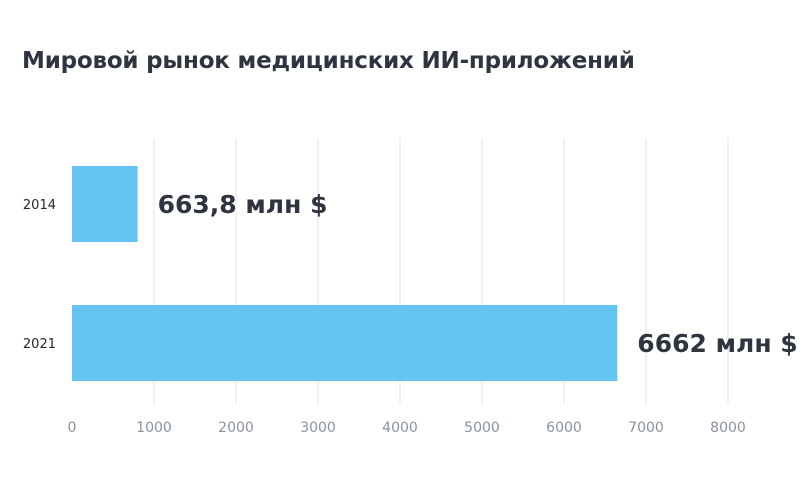 The width and height of the screenshot is (800, 480). I want to click on chart-title: Мировой рынок медицинских ИИ-приложений, so click(328, 61).